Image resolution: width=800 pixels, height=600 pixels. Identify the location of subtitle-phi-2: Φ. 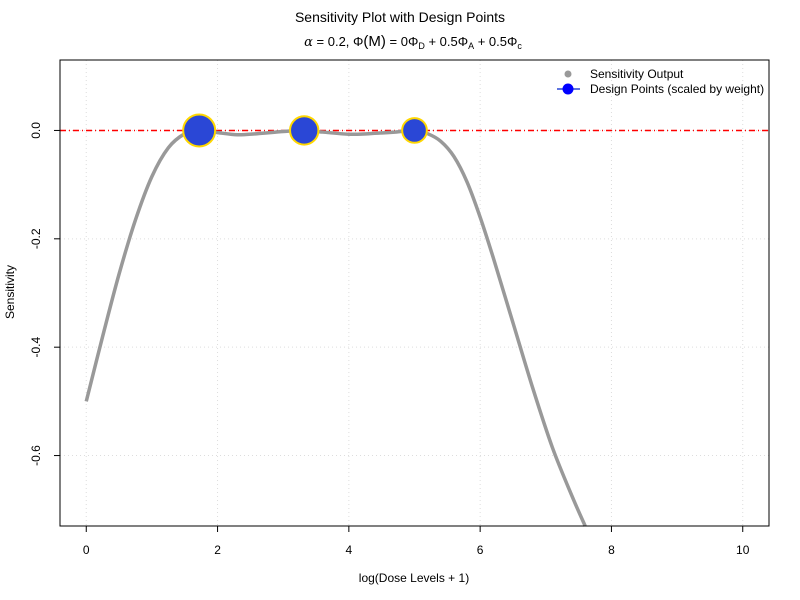
(413, 41).